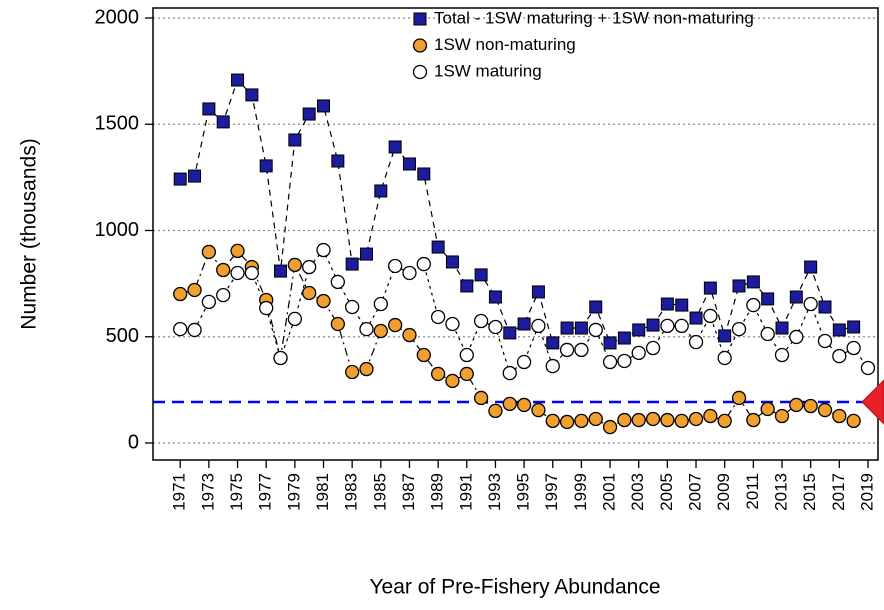  I want to click on y-tick-label: 0, so click(133, 442).